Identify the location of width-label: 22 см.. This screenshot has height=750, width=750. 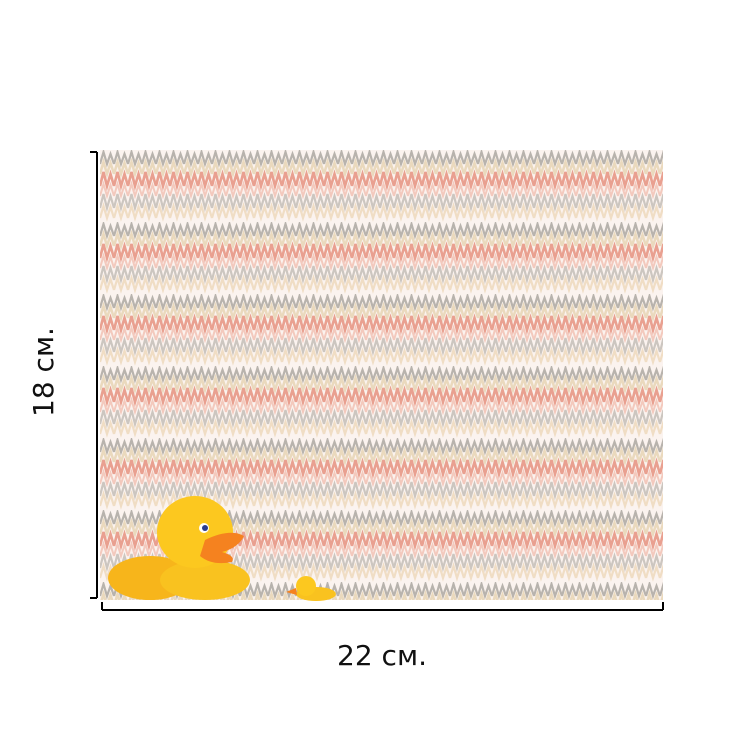
(382, 655).